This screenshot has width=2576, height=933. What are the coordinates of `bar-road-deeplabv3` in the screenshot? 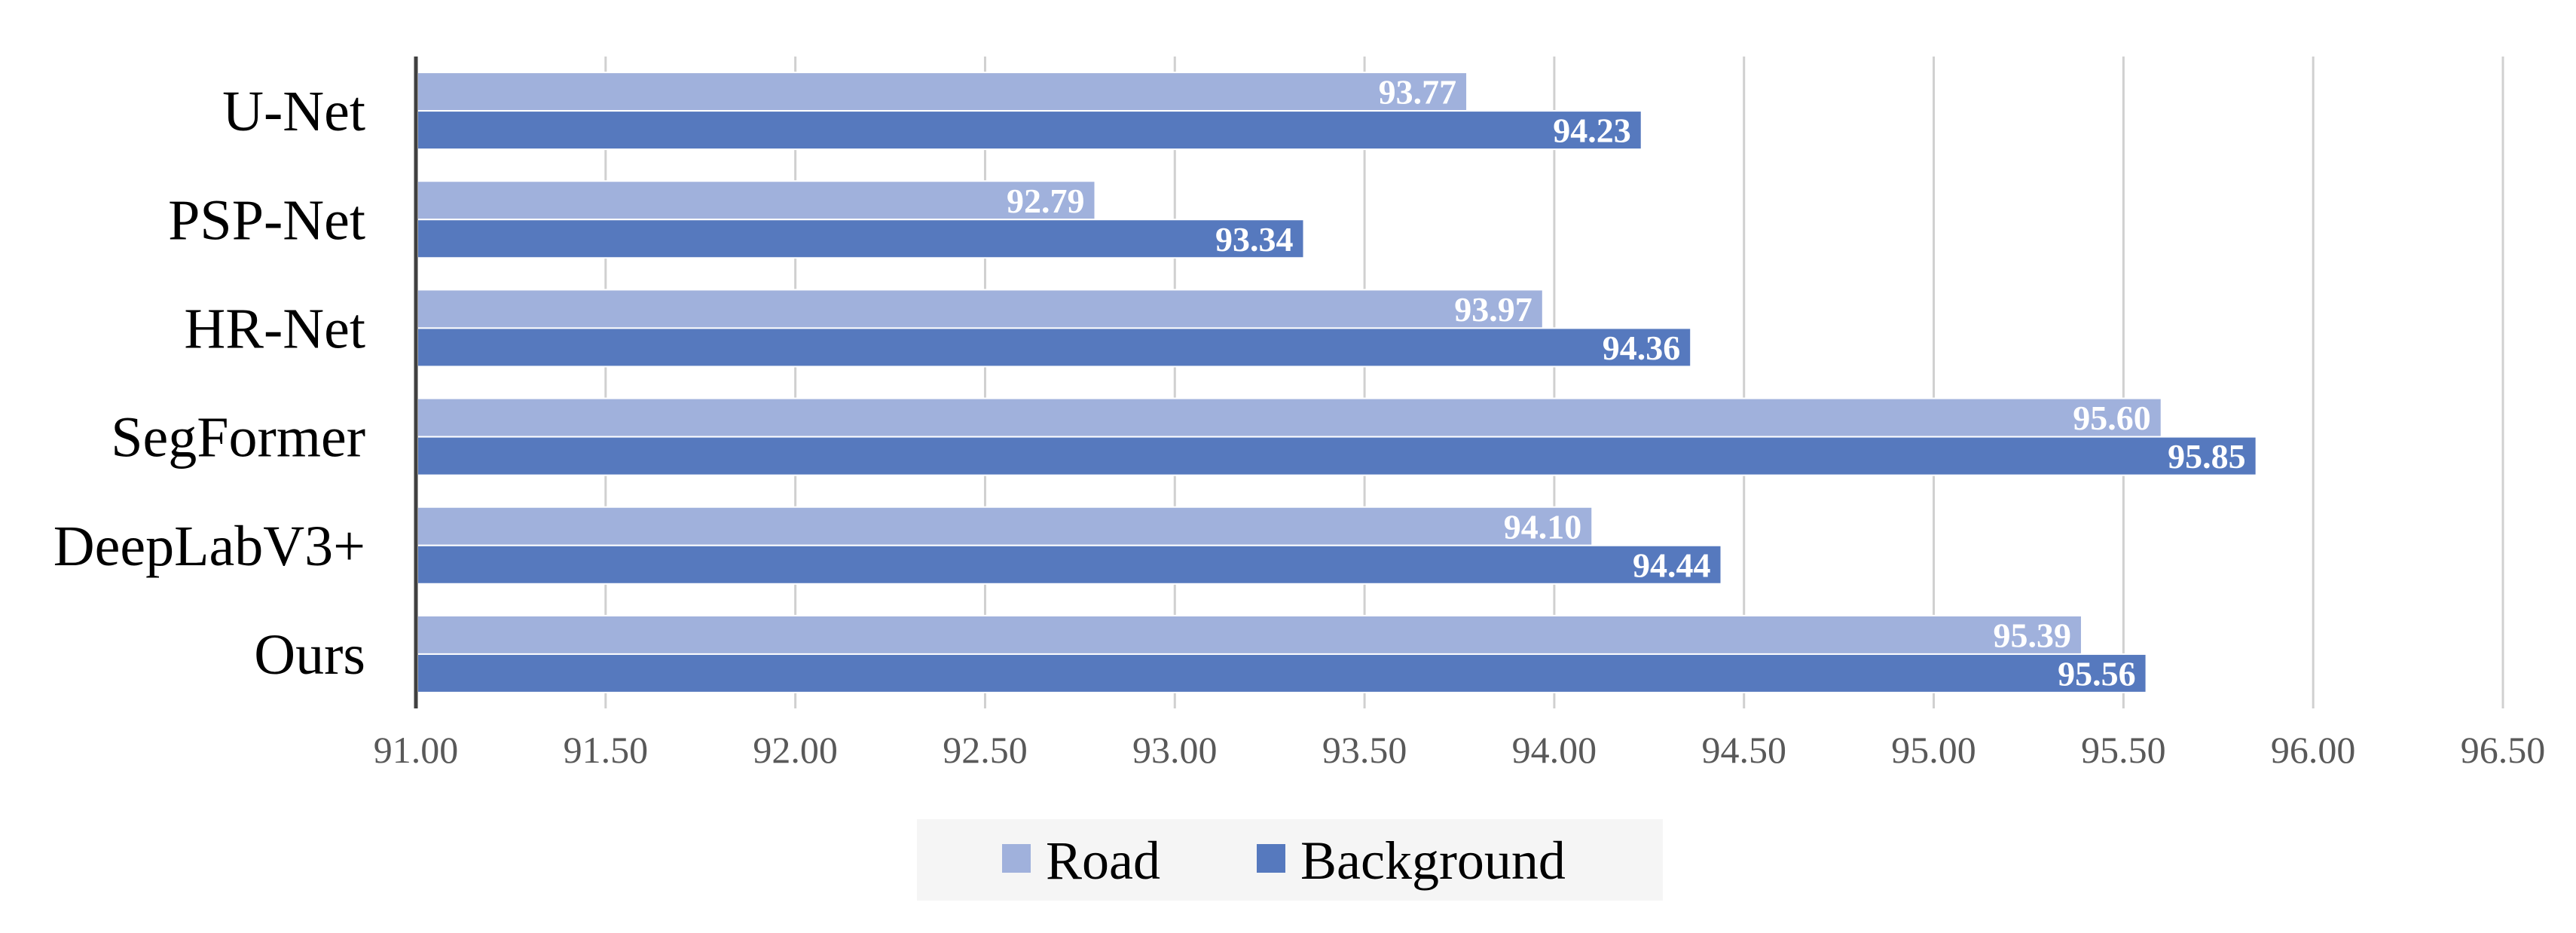 It's located at (1005, 526).